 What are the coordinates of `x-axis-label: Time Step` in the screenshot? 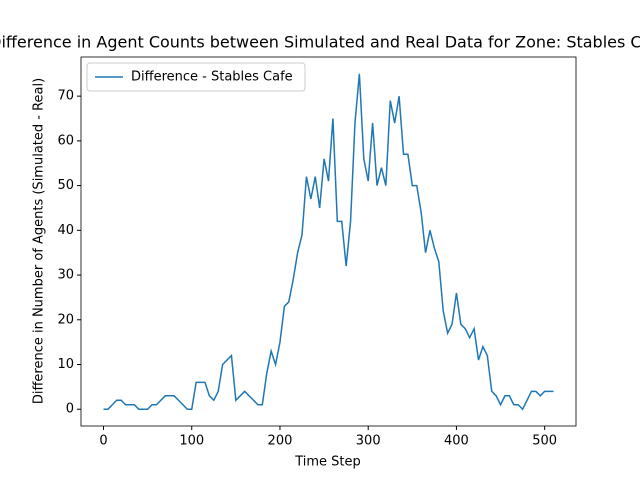 It's located at (327, 462).